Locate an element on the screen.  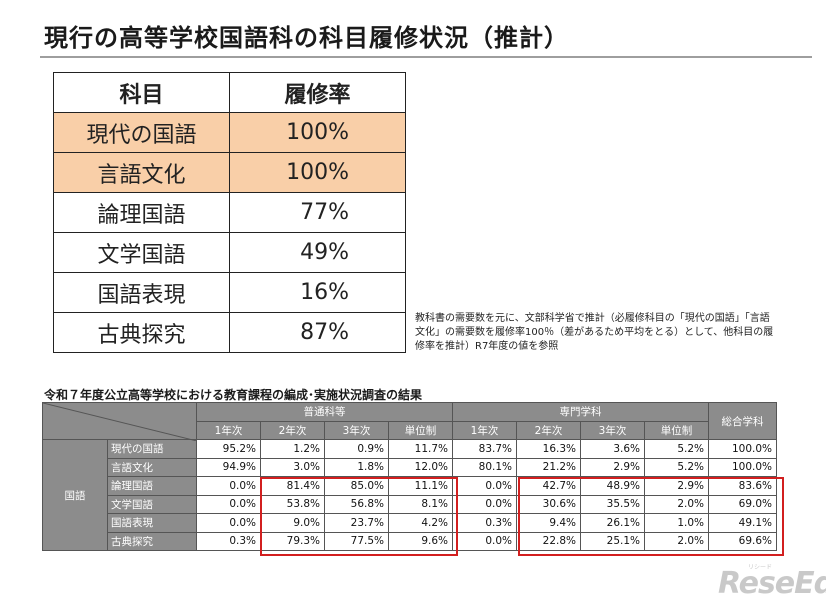
detail-subject: 国語表現 is located at coordinates (152, 523).